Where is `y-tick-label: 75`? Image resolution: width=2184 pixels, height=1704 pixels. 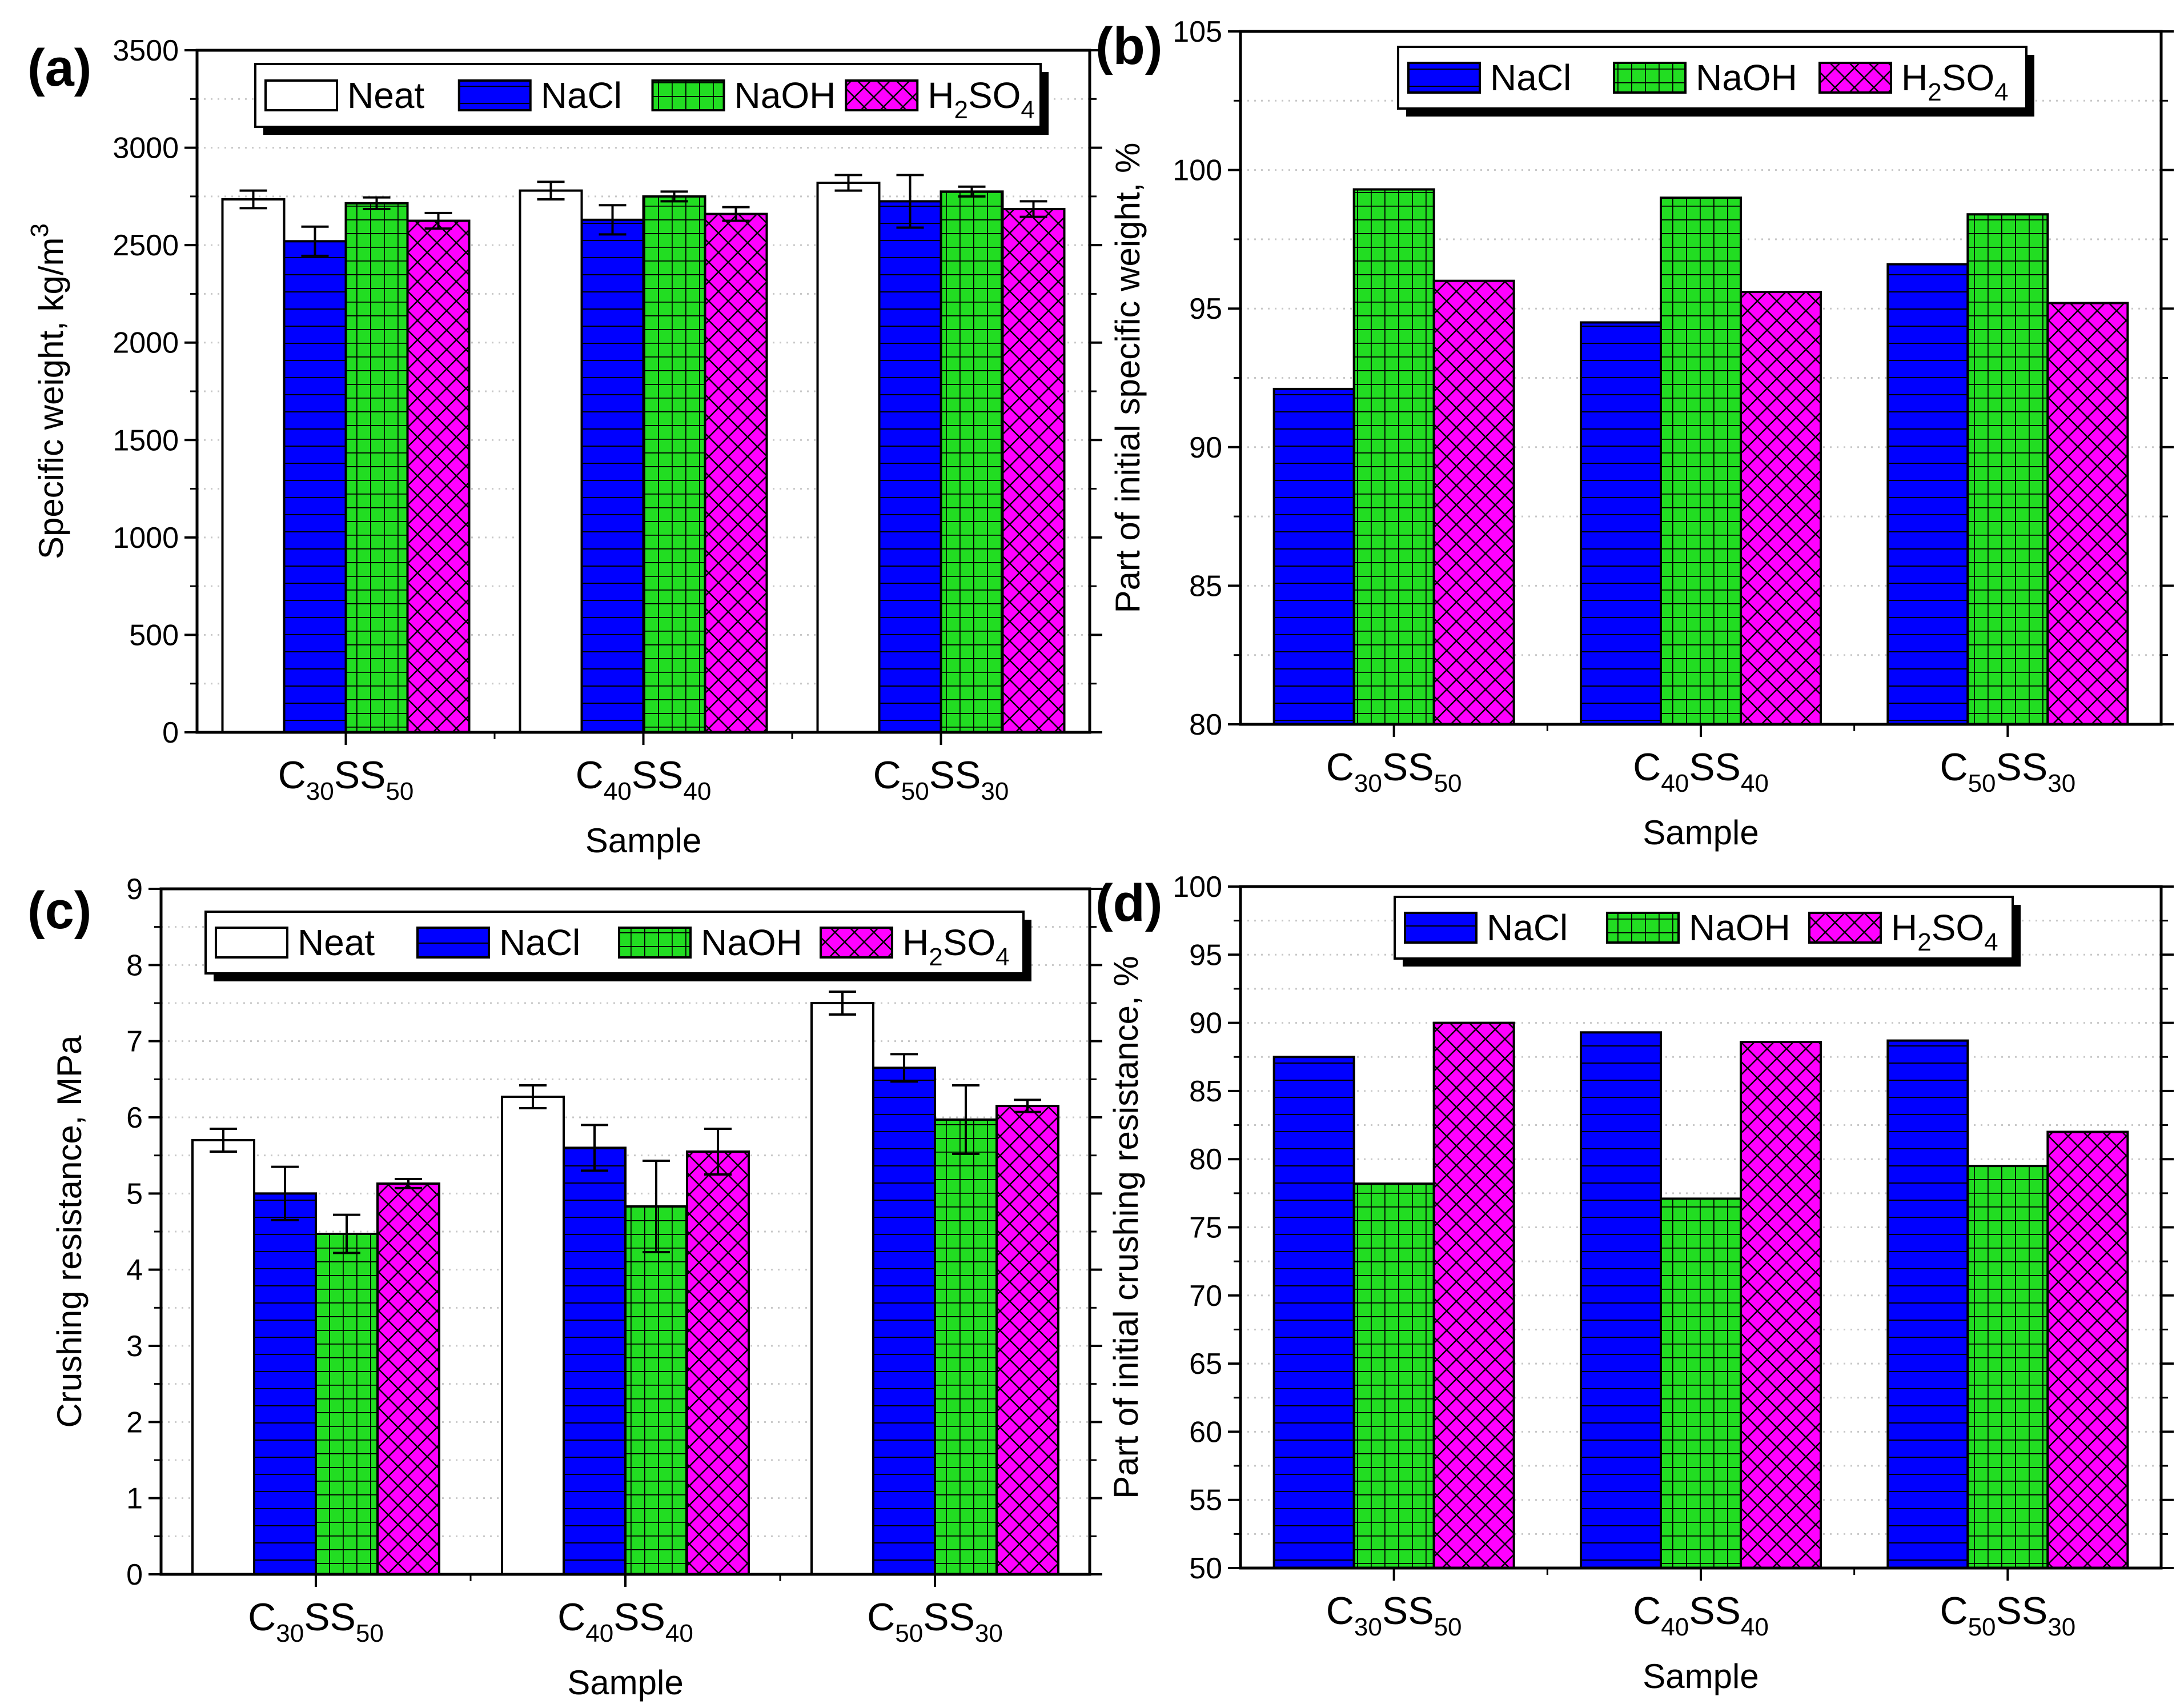 y-tick-label: 75 is located at coordinates (1205, 1228).